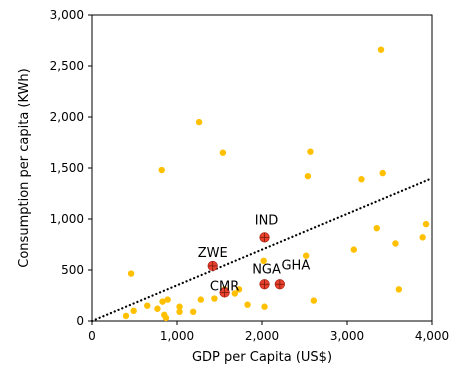 The width and height of the screenshot is (456, 371). Describe the element at coordinates (67, 168) in the screenshot. I see `y-tick-label: 1,500` at that location.